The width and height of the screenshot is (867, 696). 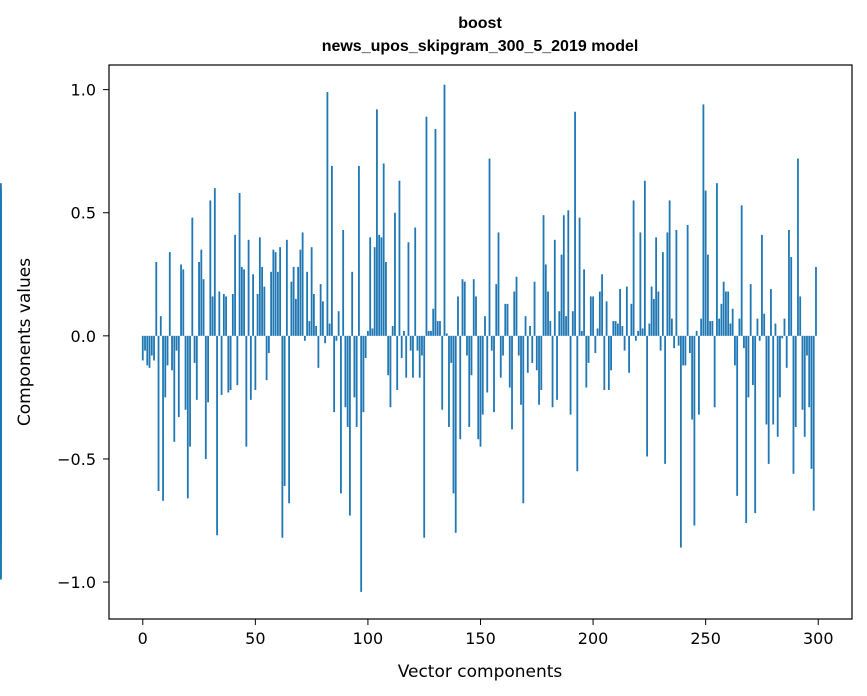 I want to click on chart-title: boost, so click(x=480, y=23).